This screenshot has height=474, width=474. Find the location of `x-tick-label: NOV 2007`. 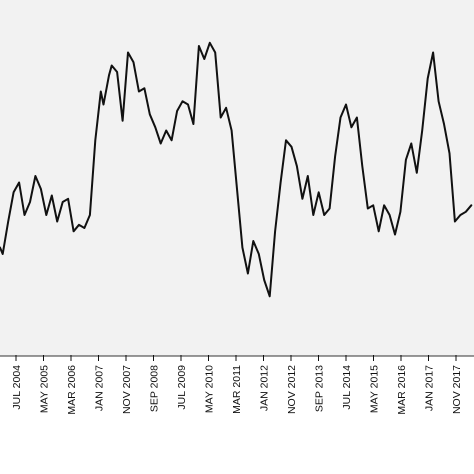

x-tick-label: NOV 2007 is located at coordinates (127, 389).